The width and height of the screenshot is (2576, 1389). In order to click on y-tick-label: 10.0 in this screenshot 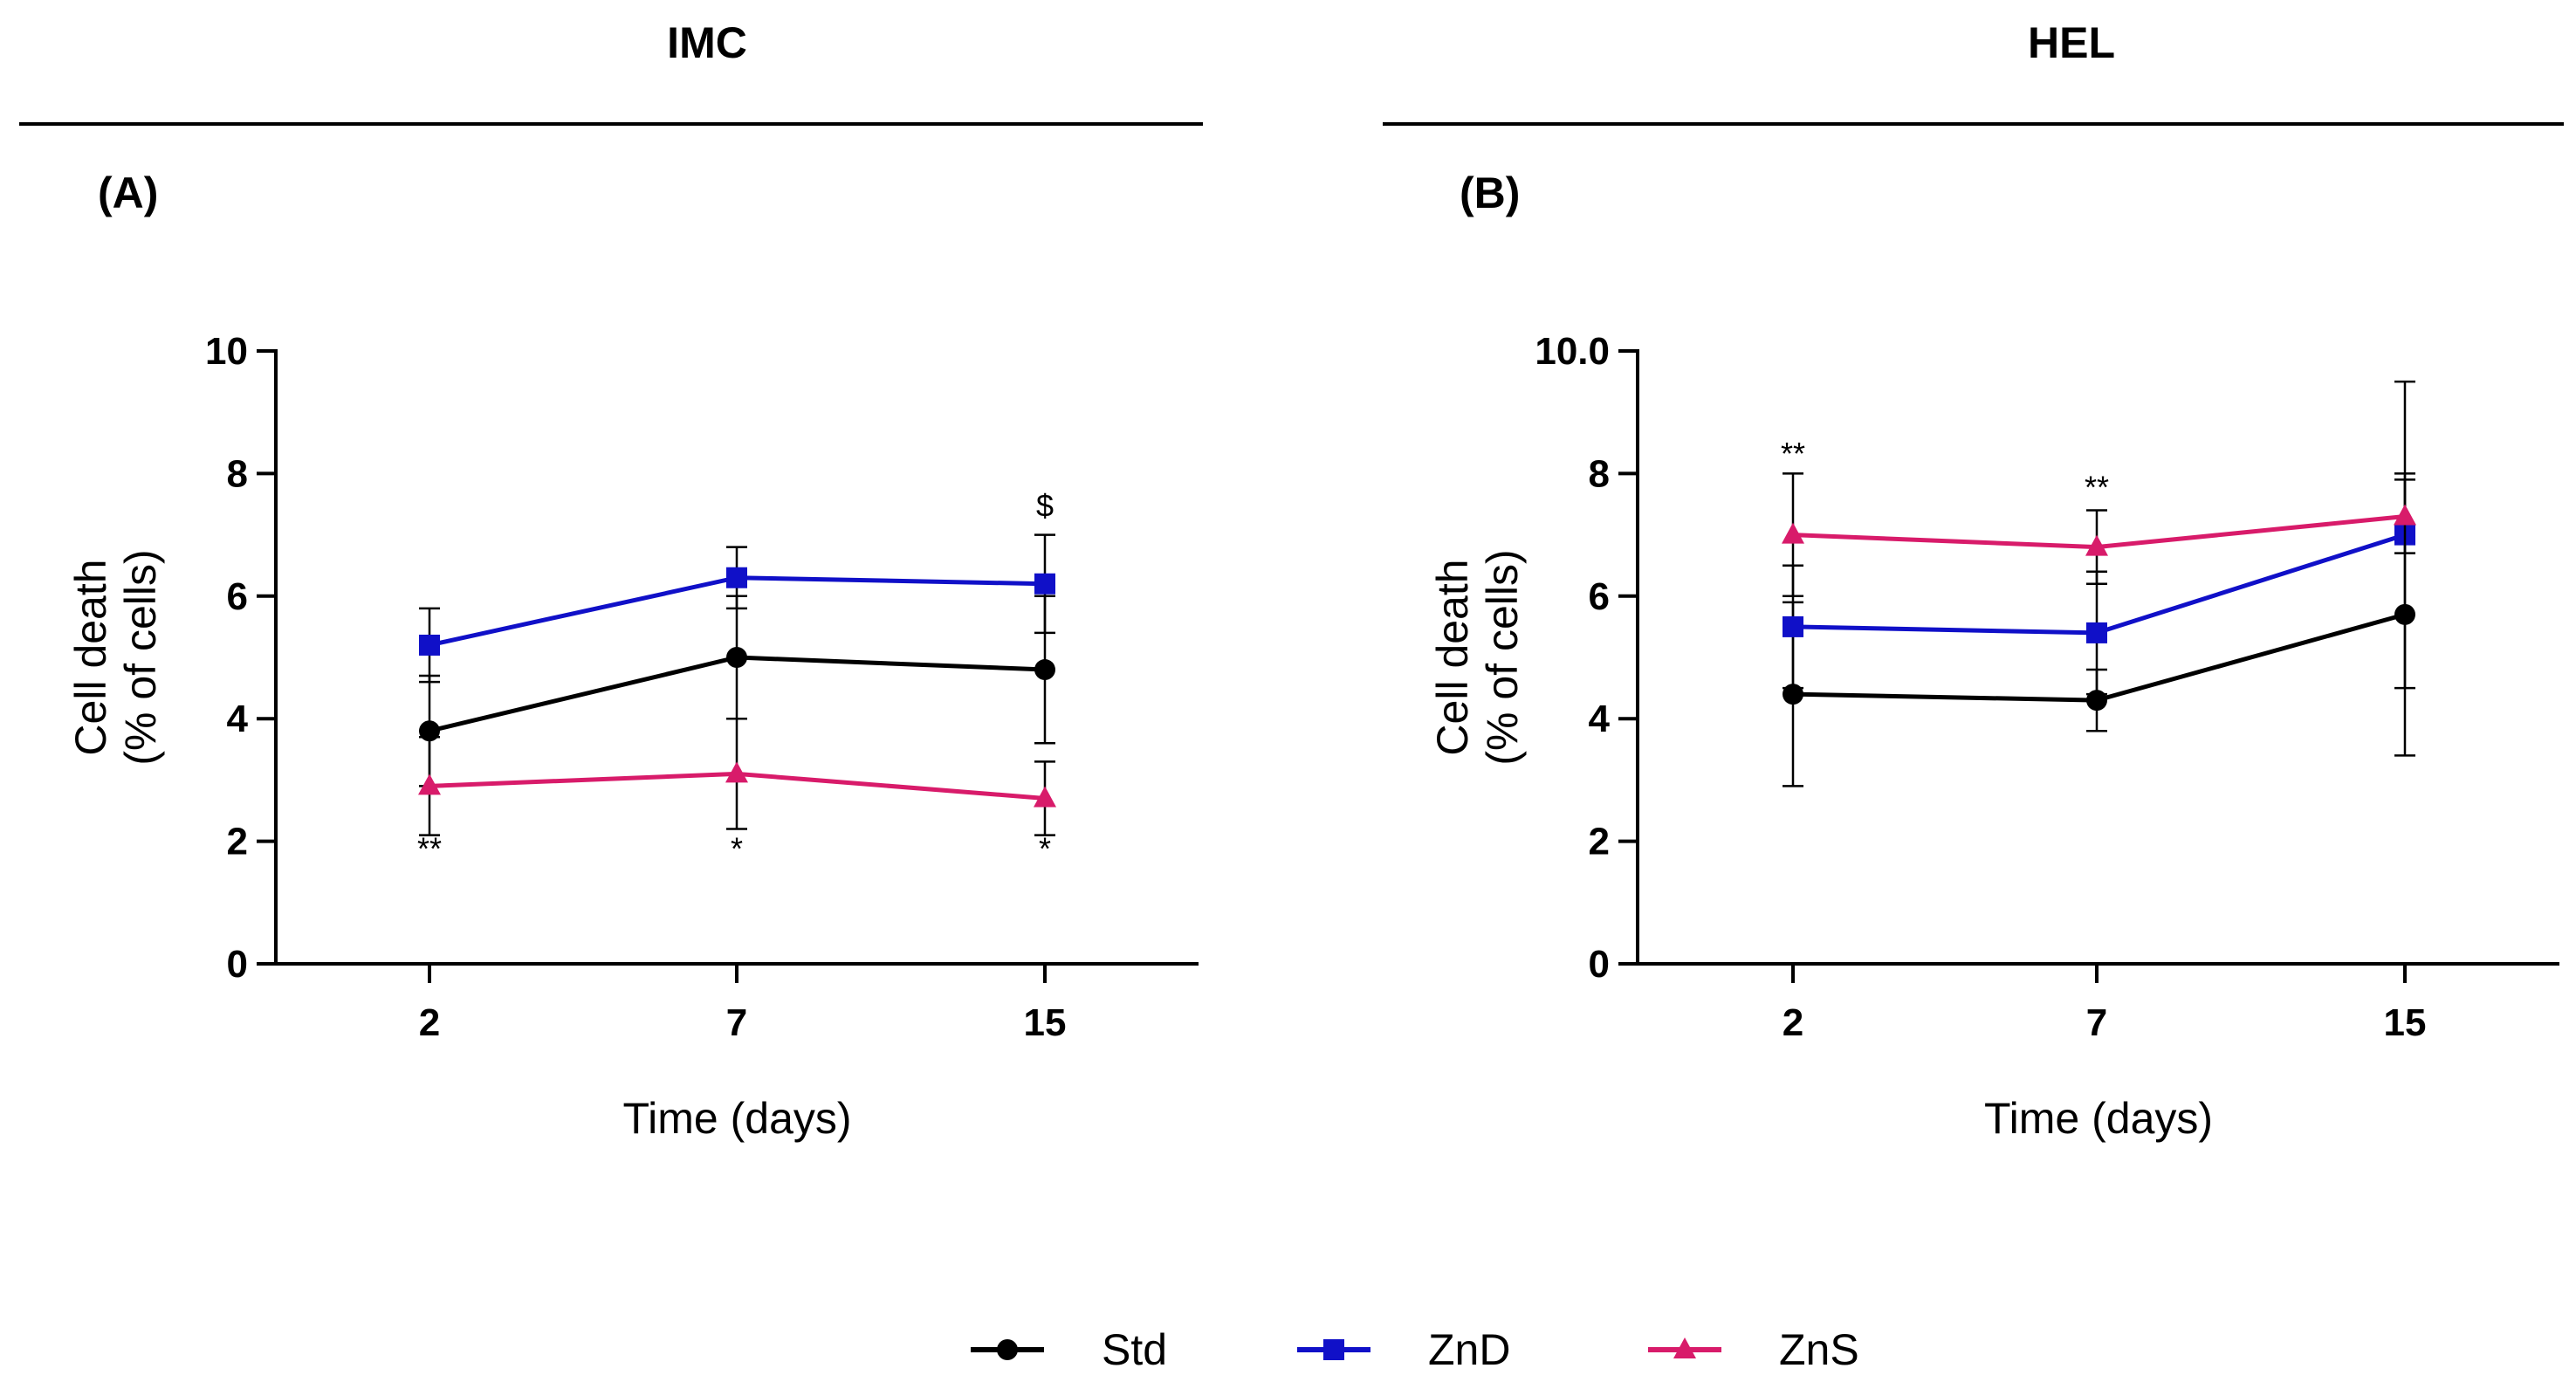, I will do `click(1572, 351)`.